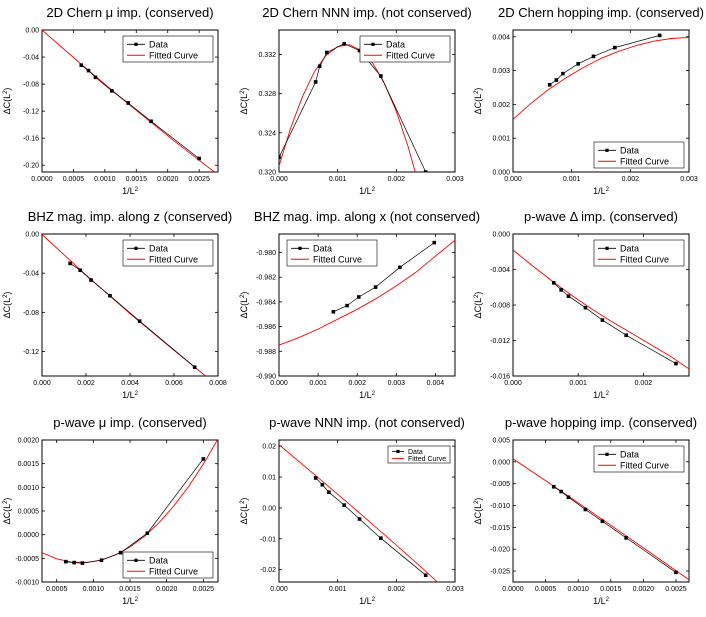 Image resolution: width=706 pixels, height=617 pixels. What do you see at coordinates (500, 306) in the screenshot?
I see `y-tick-label: -0.008` at bounding box center [500, 306].